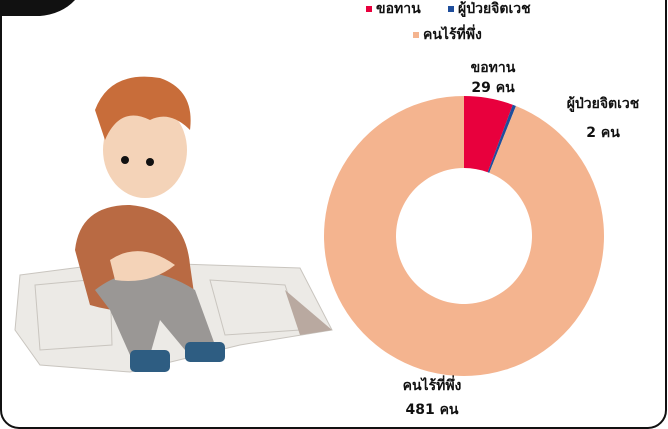 The height and width of the screenshot is (429, 668). I want to click on slice-category: คนไร้ที่พึ่ง, so click(432, 384).